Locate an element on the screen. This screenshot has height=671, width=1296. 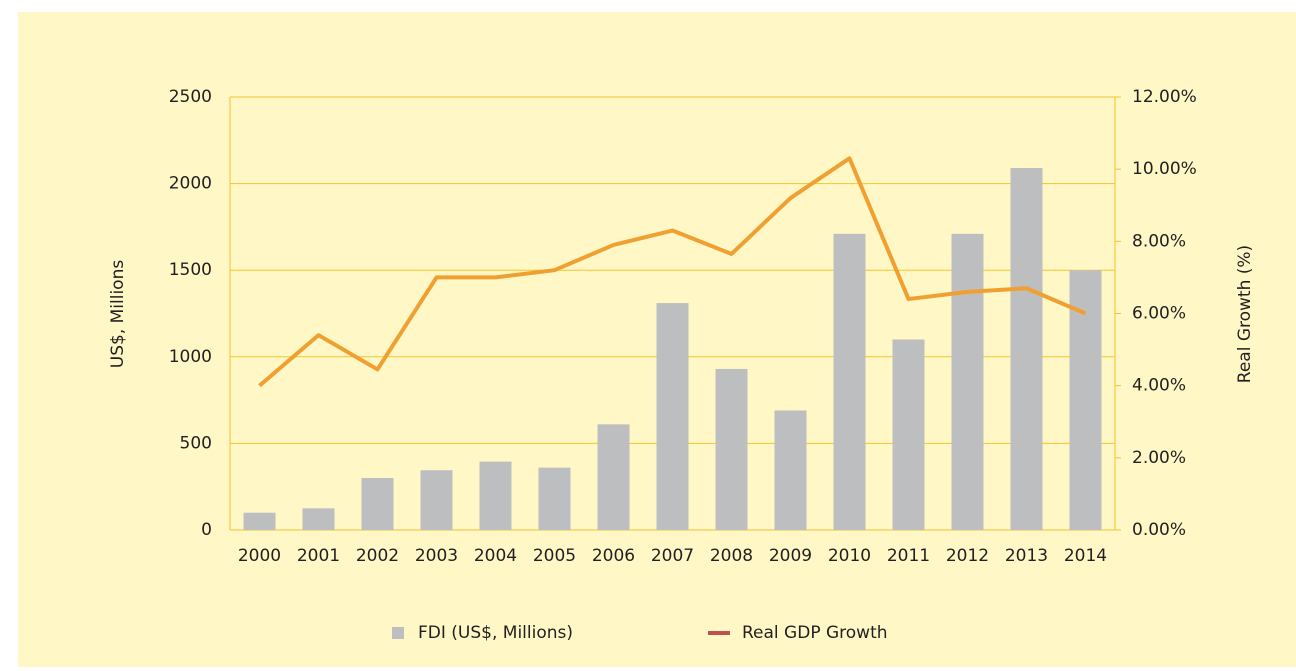
y2-axis-title: Real Growth (%) is located at coordinates (1245, 314).